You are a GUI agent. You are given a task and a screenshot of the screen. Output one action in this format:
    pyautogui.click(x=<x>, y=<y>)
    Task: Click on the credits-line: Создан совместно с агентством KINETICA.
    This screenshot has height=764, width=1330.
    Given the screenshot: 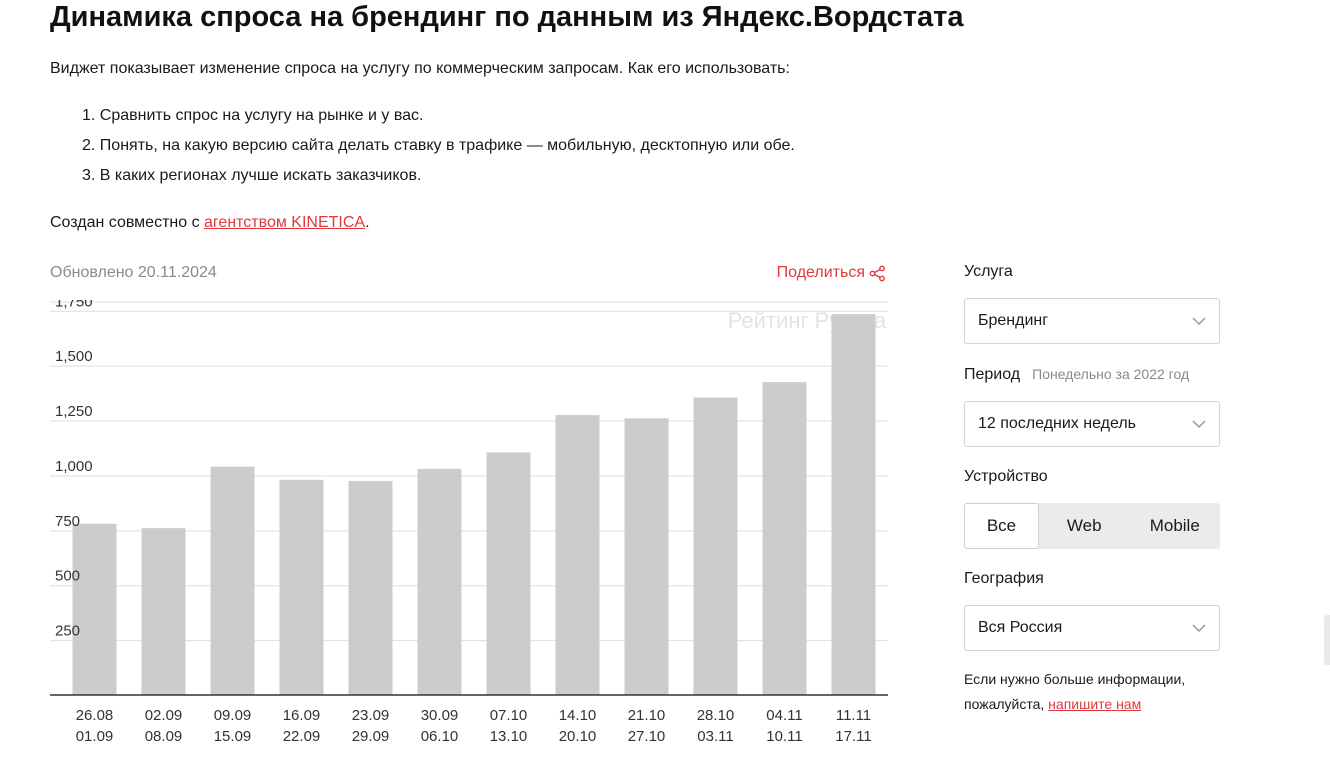 What is the action you would take?
    pyautogui.click(x=210, y=223)
    